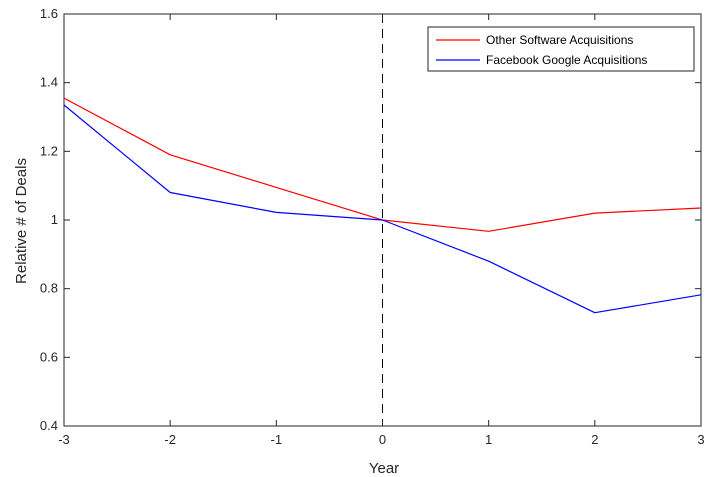 This screenshot has height=477, width=706. What do you see at coordinates (64, 439) in the screenshot?
I see `x-tick-label: -3` at bounding box center [64, 439].